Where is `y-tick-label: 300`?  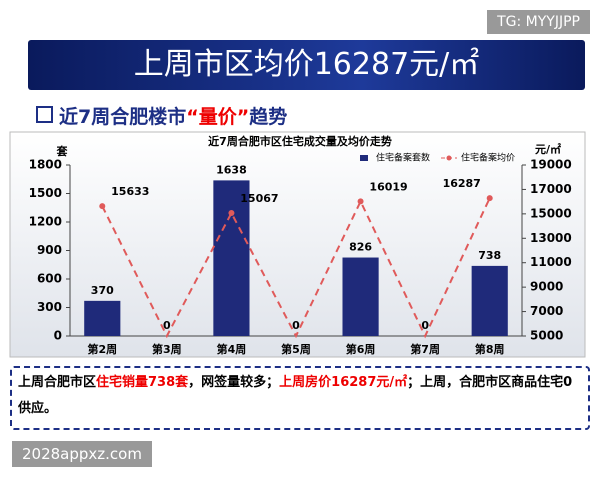
y-tick-label: 300 is located at coordinates (49, 307).